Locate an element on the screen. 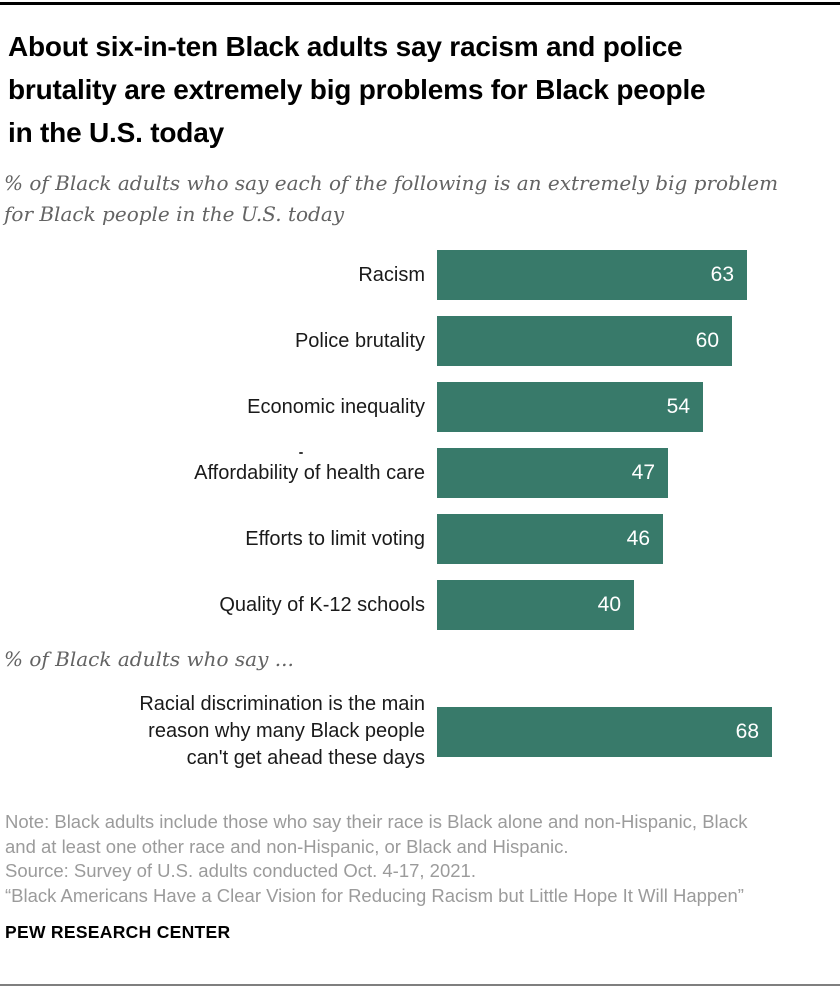 The width and height of the screenshot is (840, 988). stray-mark is located at coordinates (301, 453).